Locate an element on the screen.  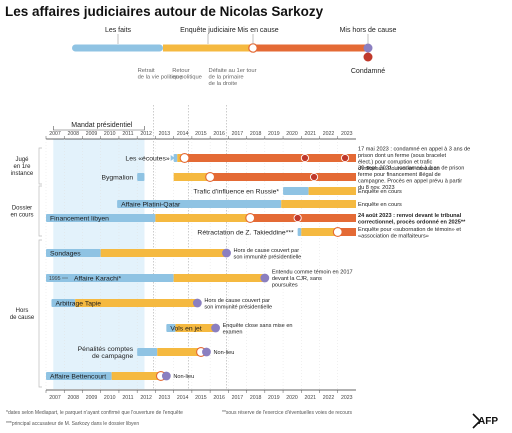
top-tick-label: 2022 is located at coordinates (329, 134).